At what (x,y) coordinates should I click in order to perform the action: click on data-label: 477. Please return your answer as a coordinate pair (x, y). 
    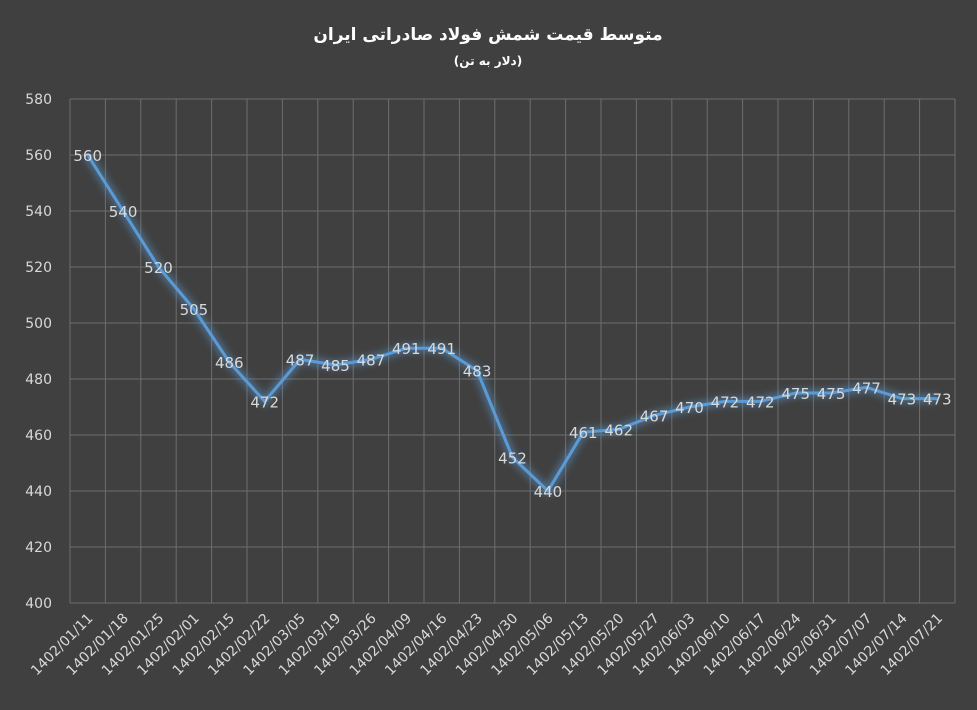
    Looking at the image, I should click on (866, 388).